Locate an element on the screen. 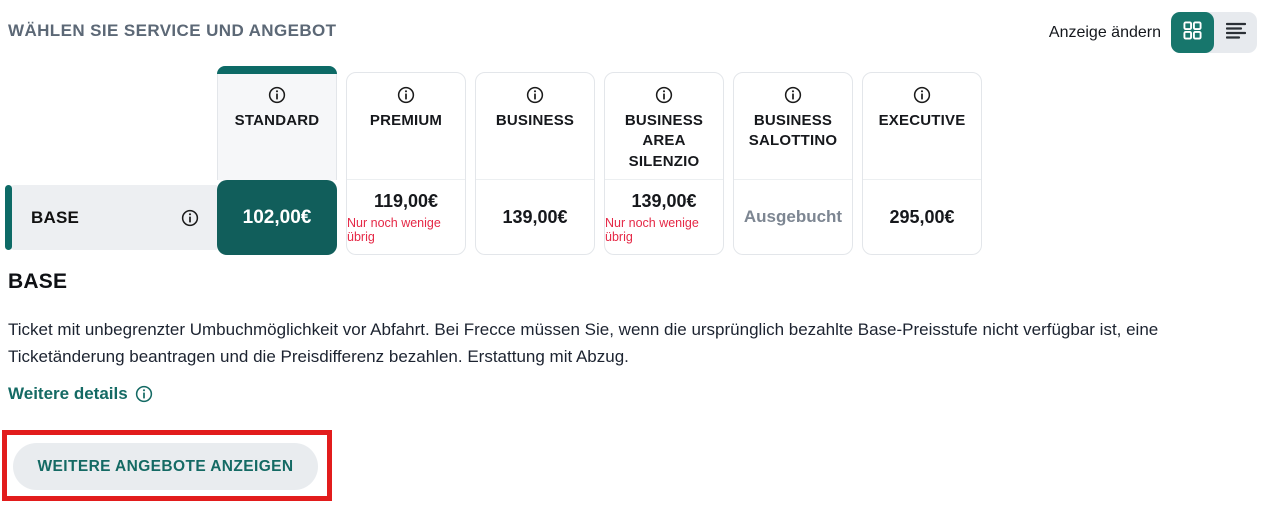  column-header-standard: STANDARD is located at coordinates (277, 127).